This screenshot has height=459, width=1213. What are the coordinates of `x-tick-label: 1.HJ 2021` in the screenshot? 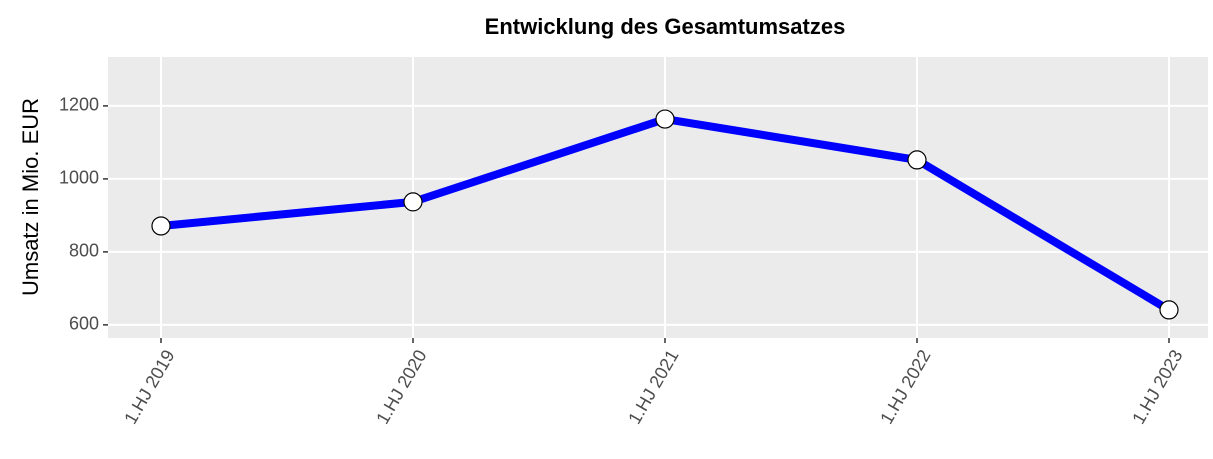 It's located at (653, 386).